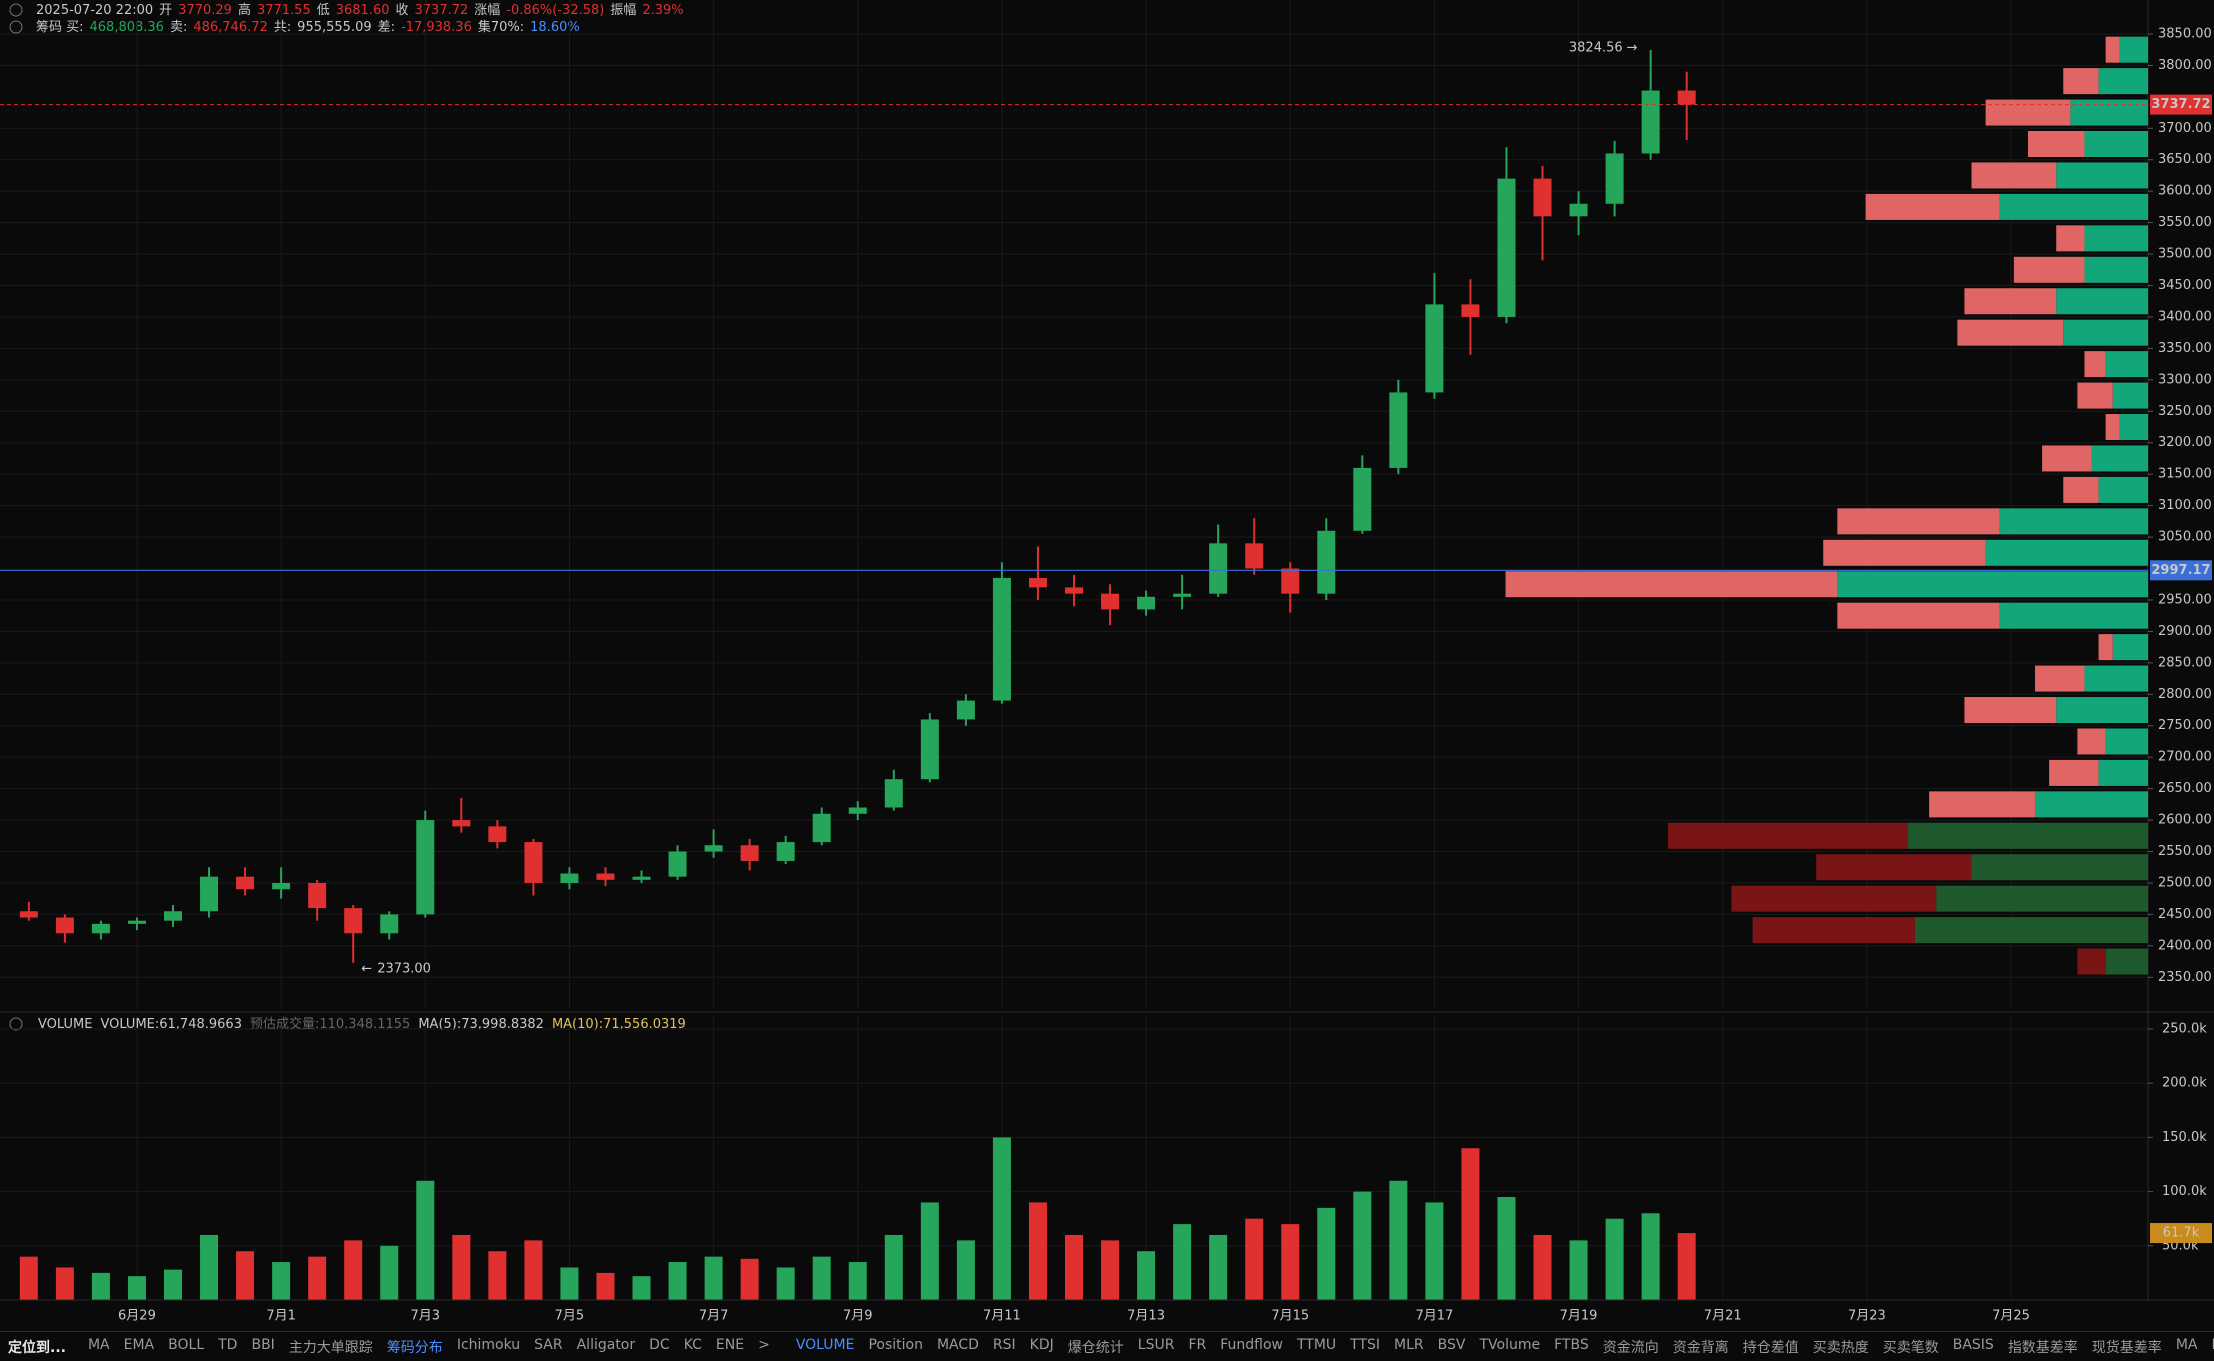 The width and height of the screenshot is (2214, 1361). I want to click on toolbar-item: Alligator, so click(606, 1344).